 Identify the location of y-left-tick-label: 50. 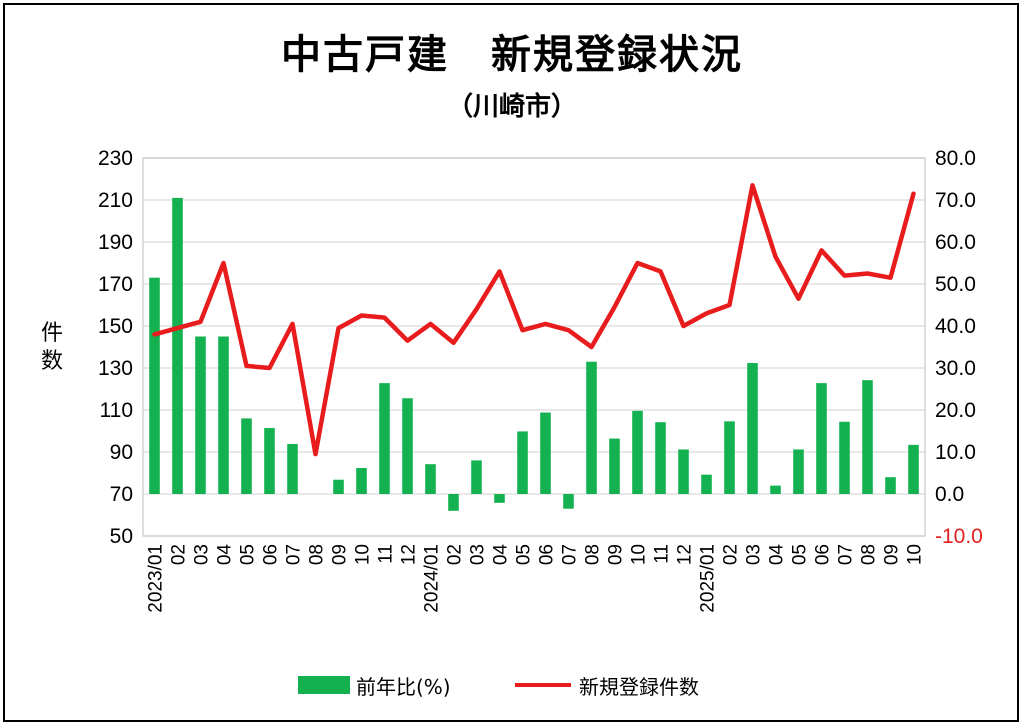
(121, 536).